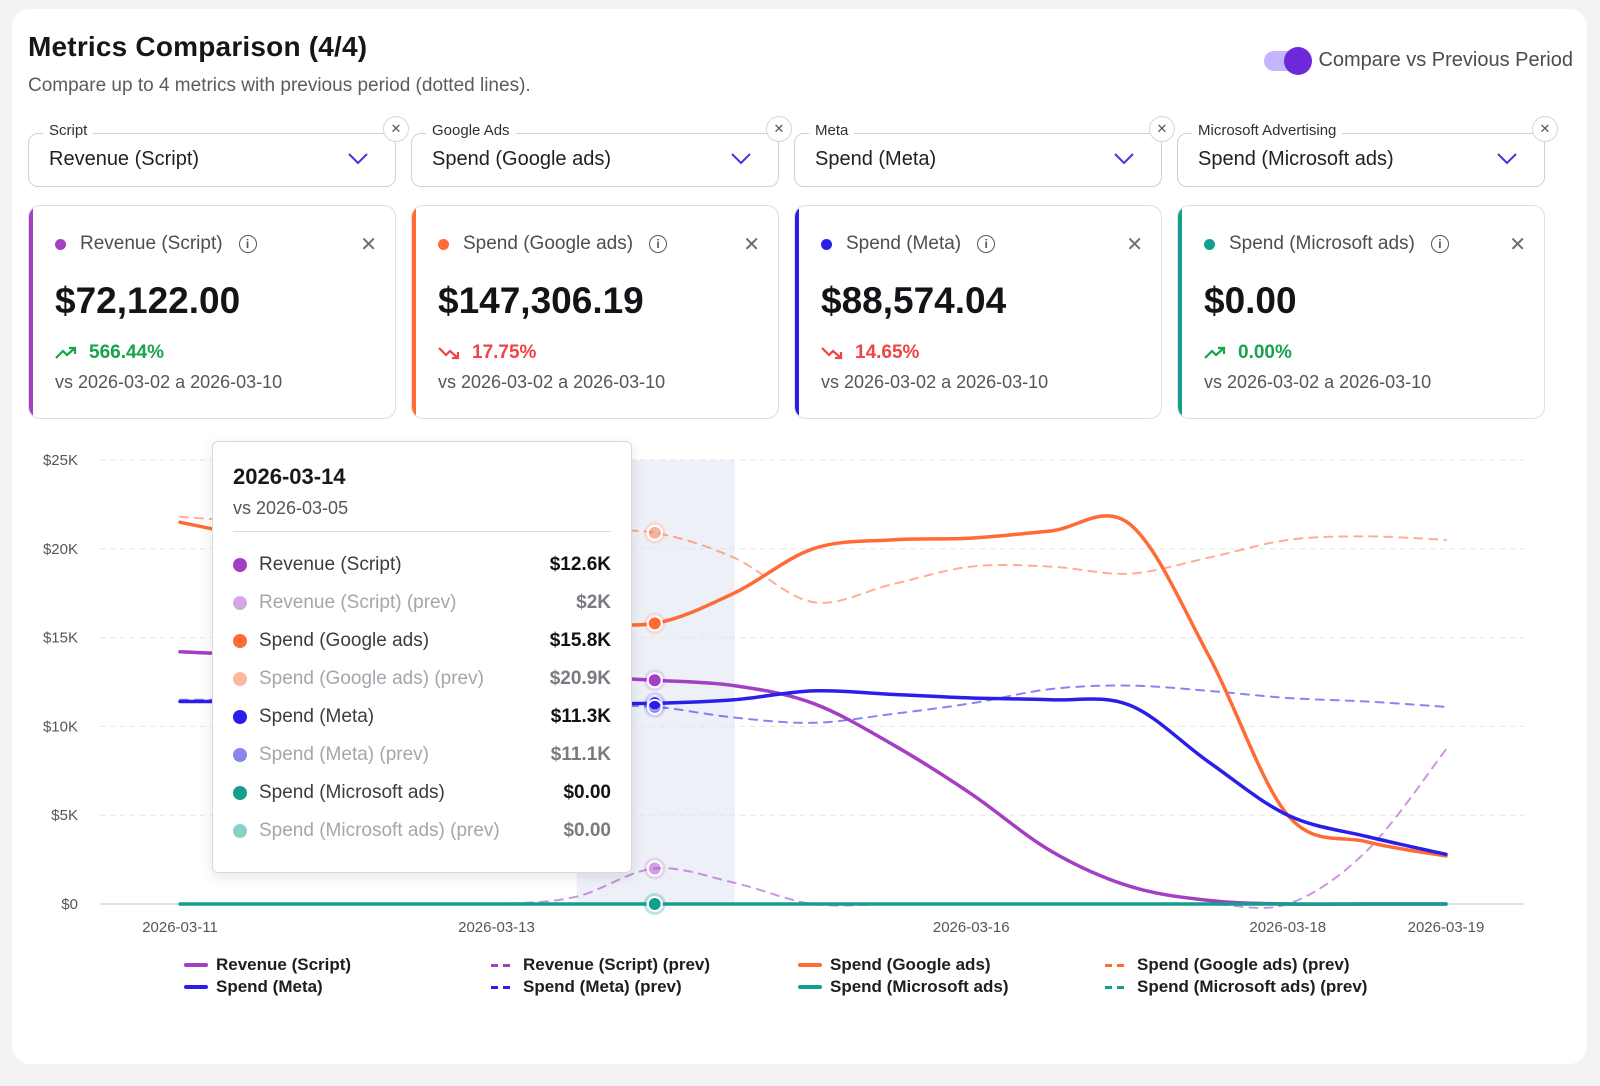 Image resolution: width=1600 pixels, height=1086 pixels. What do you see at coordinates (580, 678) in the screenshot?
I see `tooltip-series-value: $20.9K` at bounding box center [580, 678].